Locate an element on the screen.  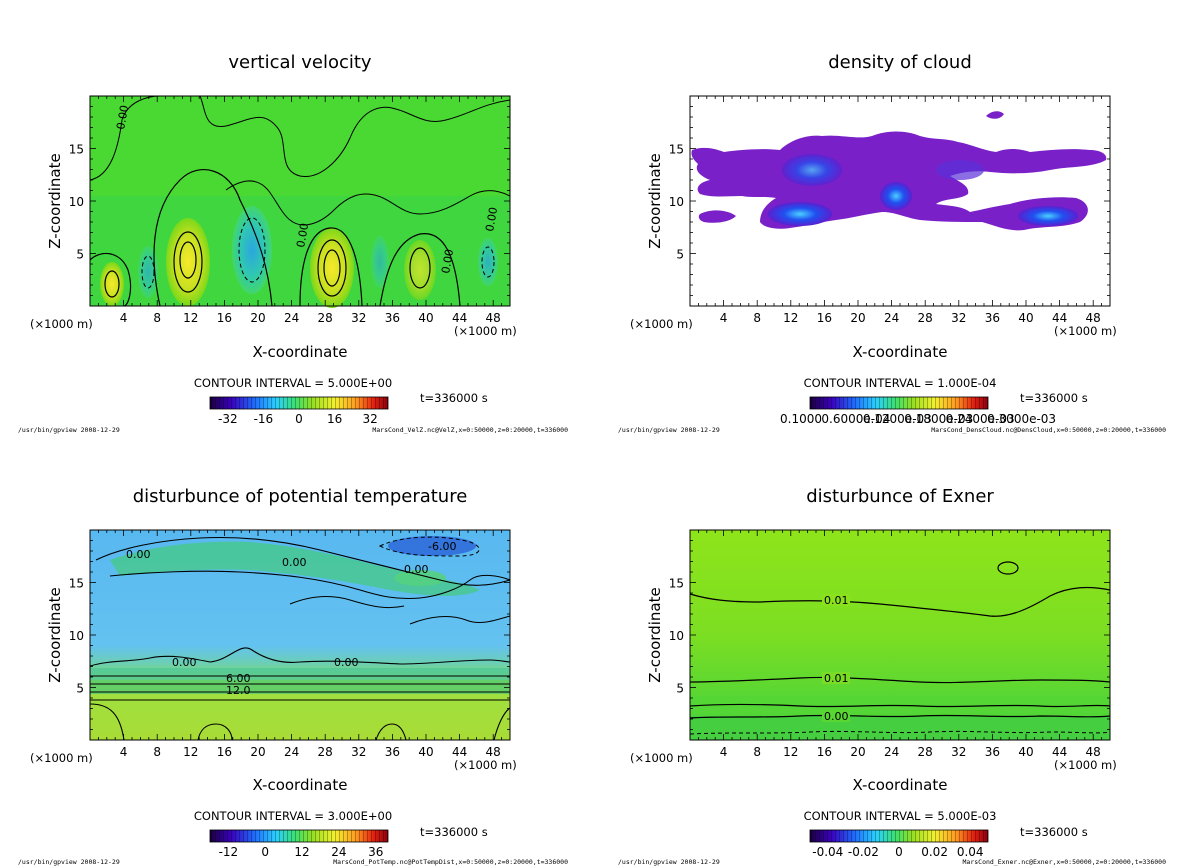
colorbar: -32 -16 0 16 32 is located at coordinates (299, 411).